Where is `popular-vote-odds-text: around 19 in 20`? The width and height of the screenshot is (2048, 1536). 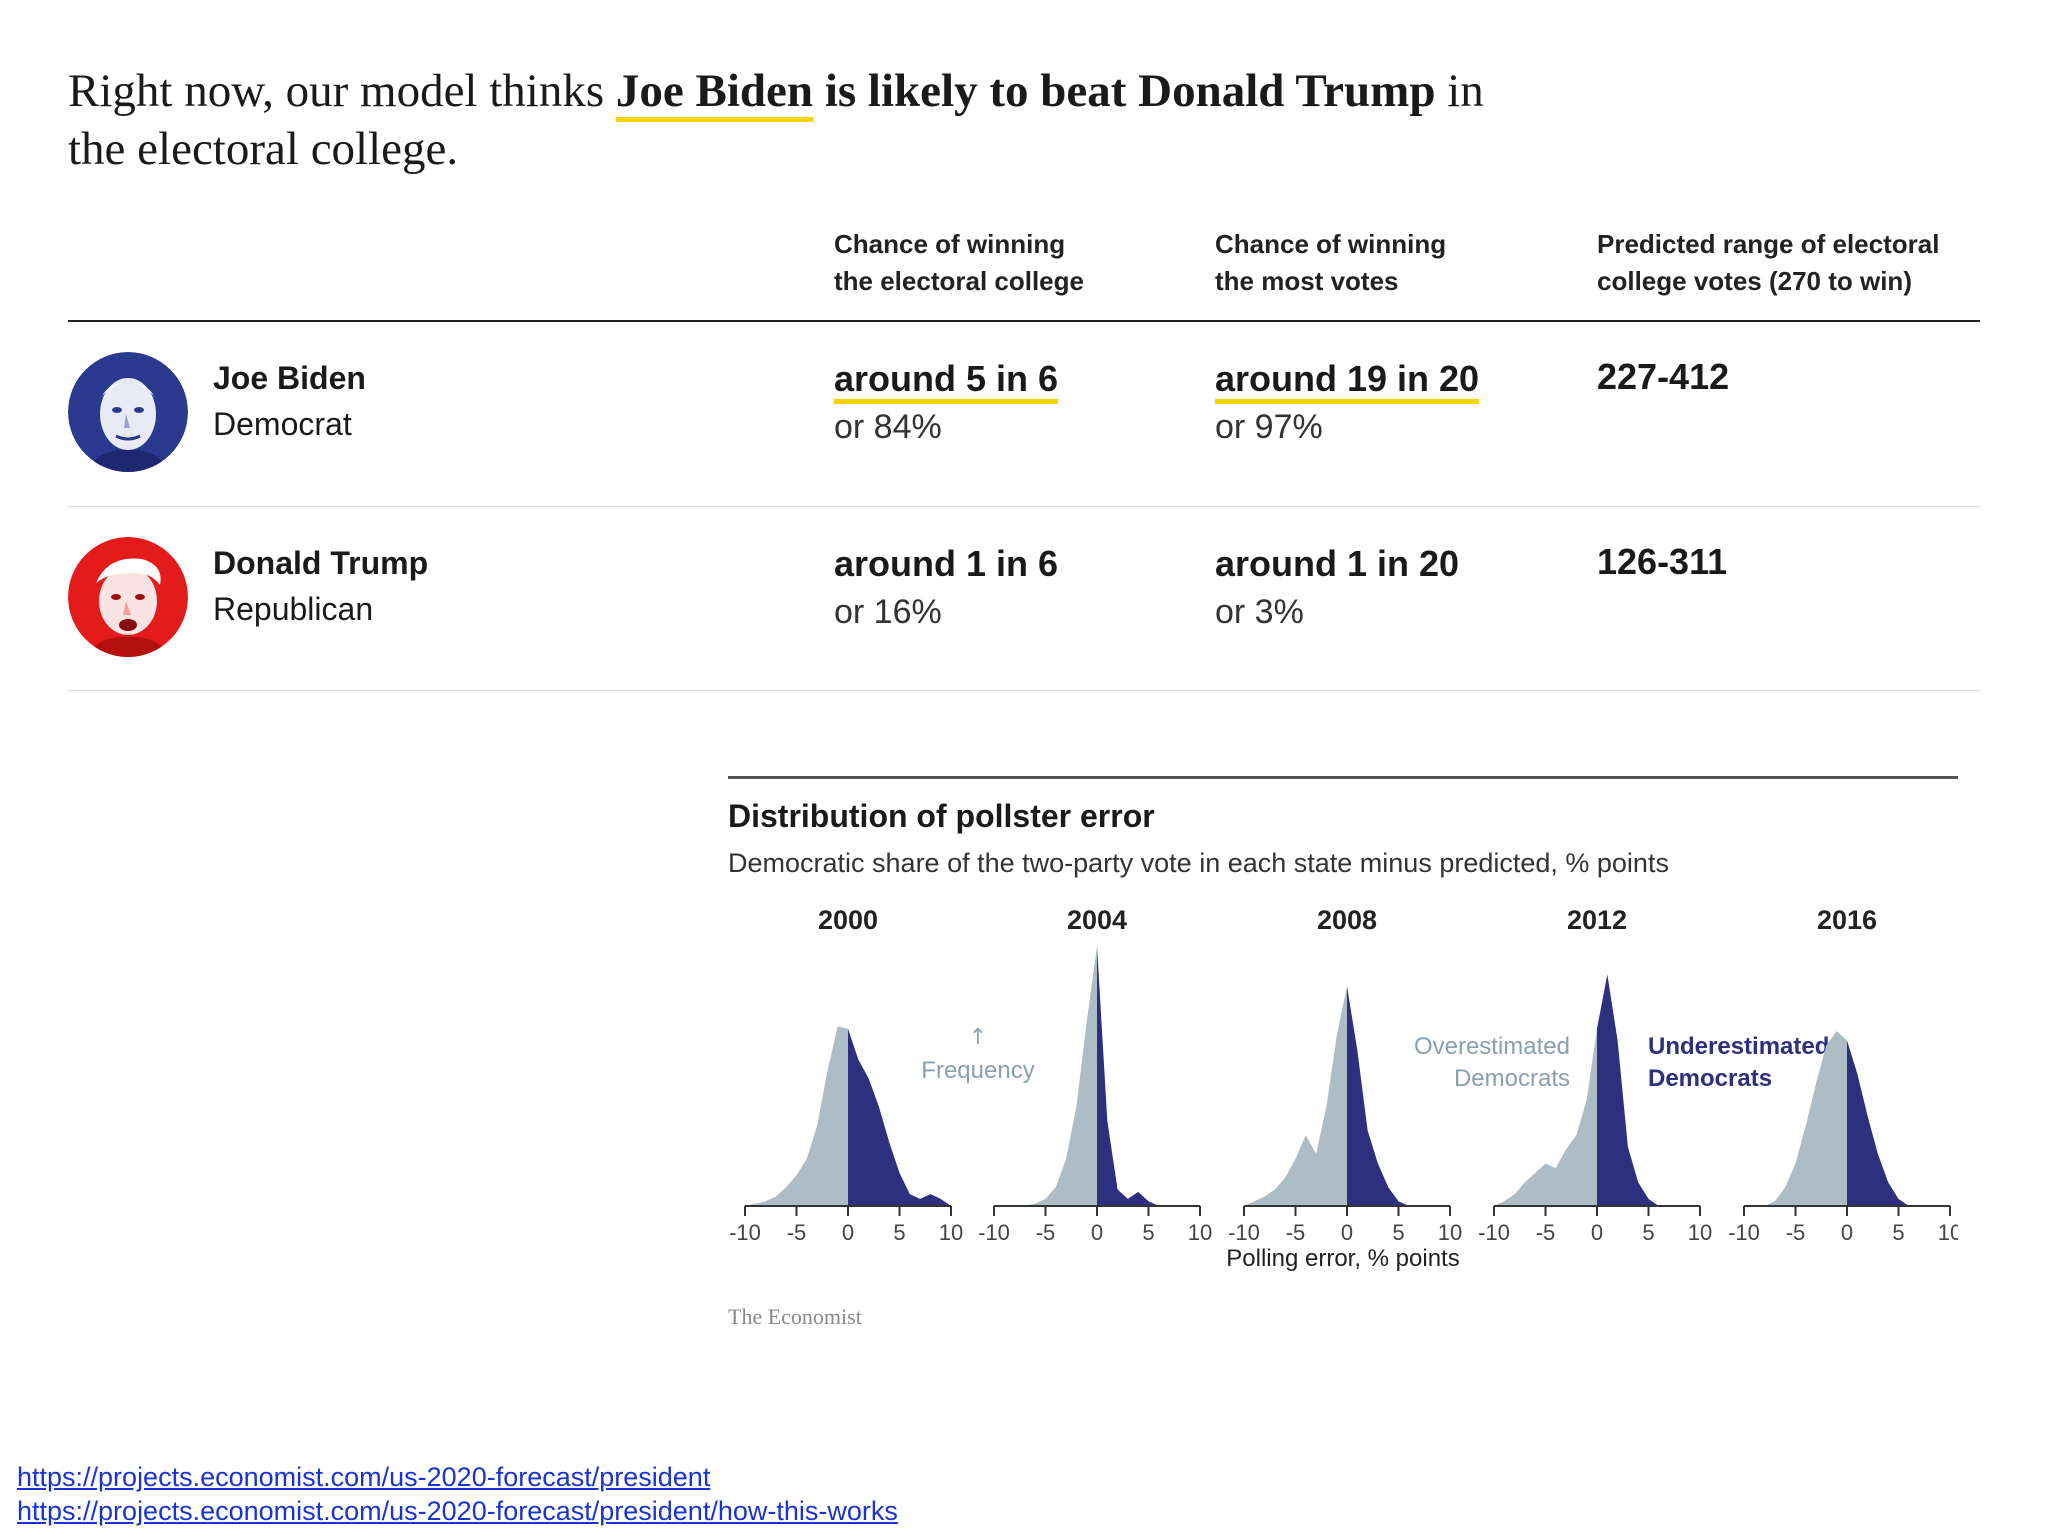 popular-vote-odds-text: around 19 in 20 is located at coordinates (1347, 381).